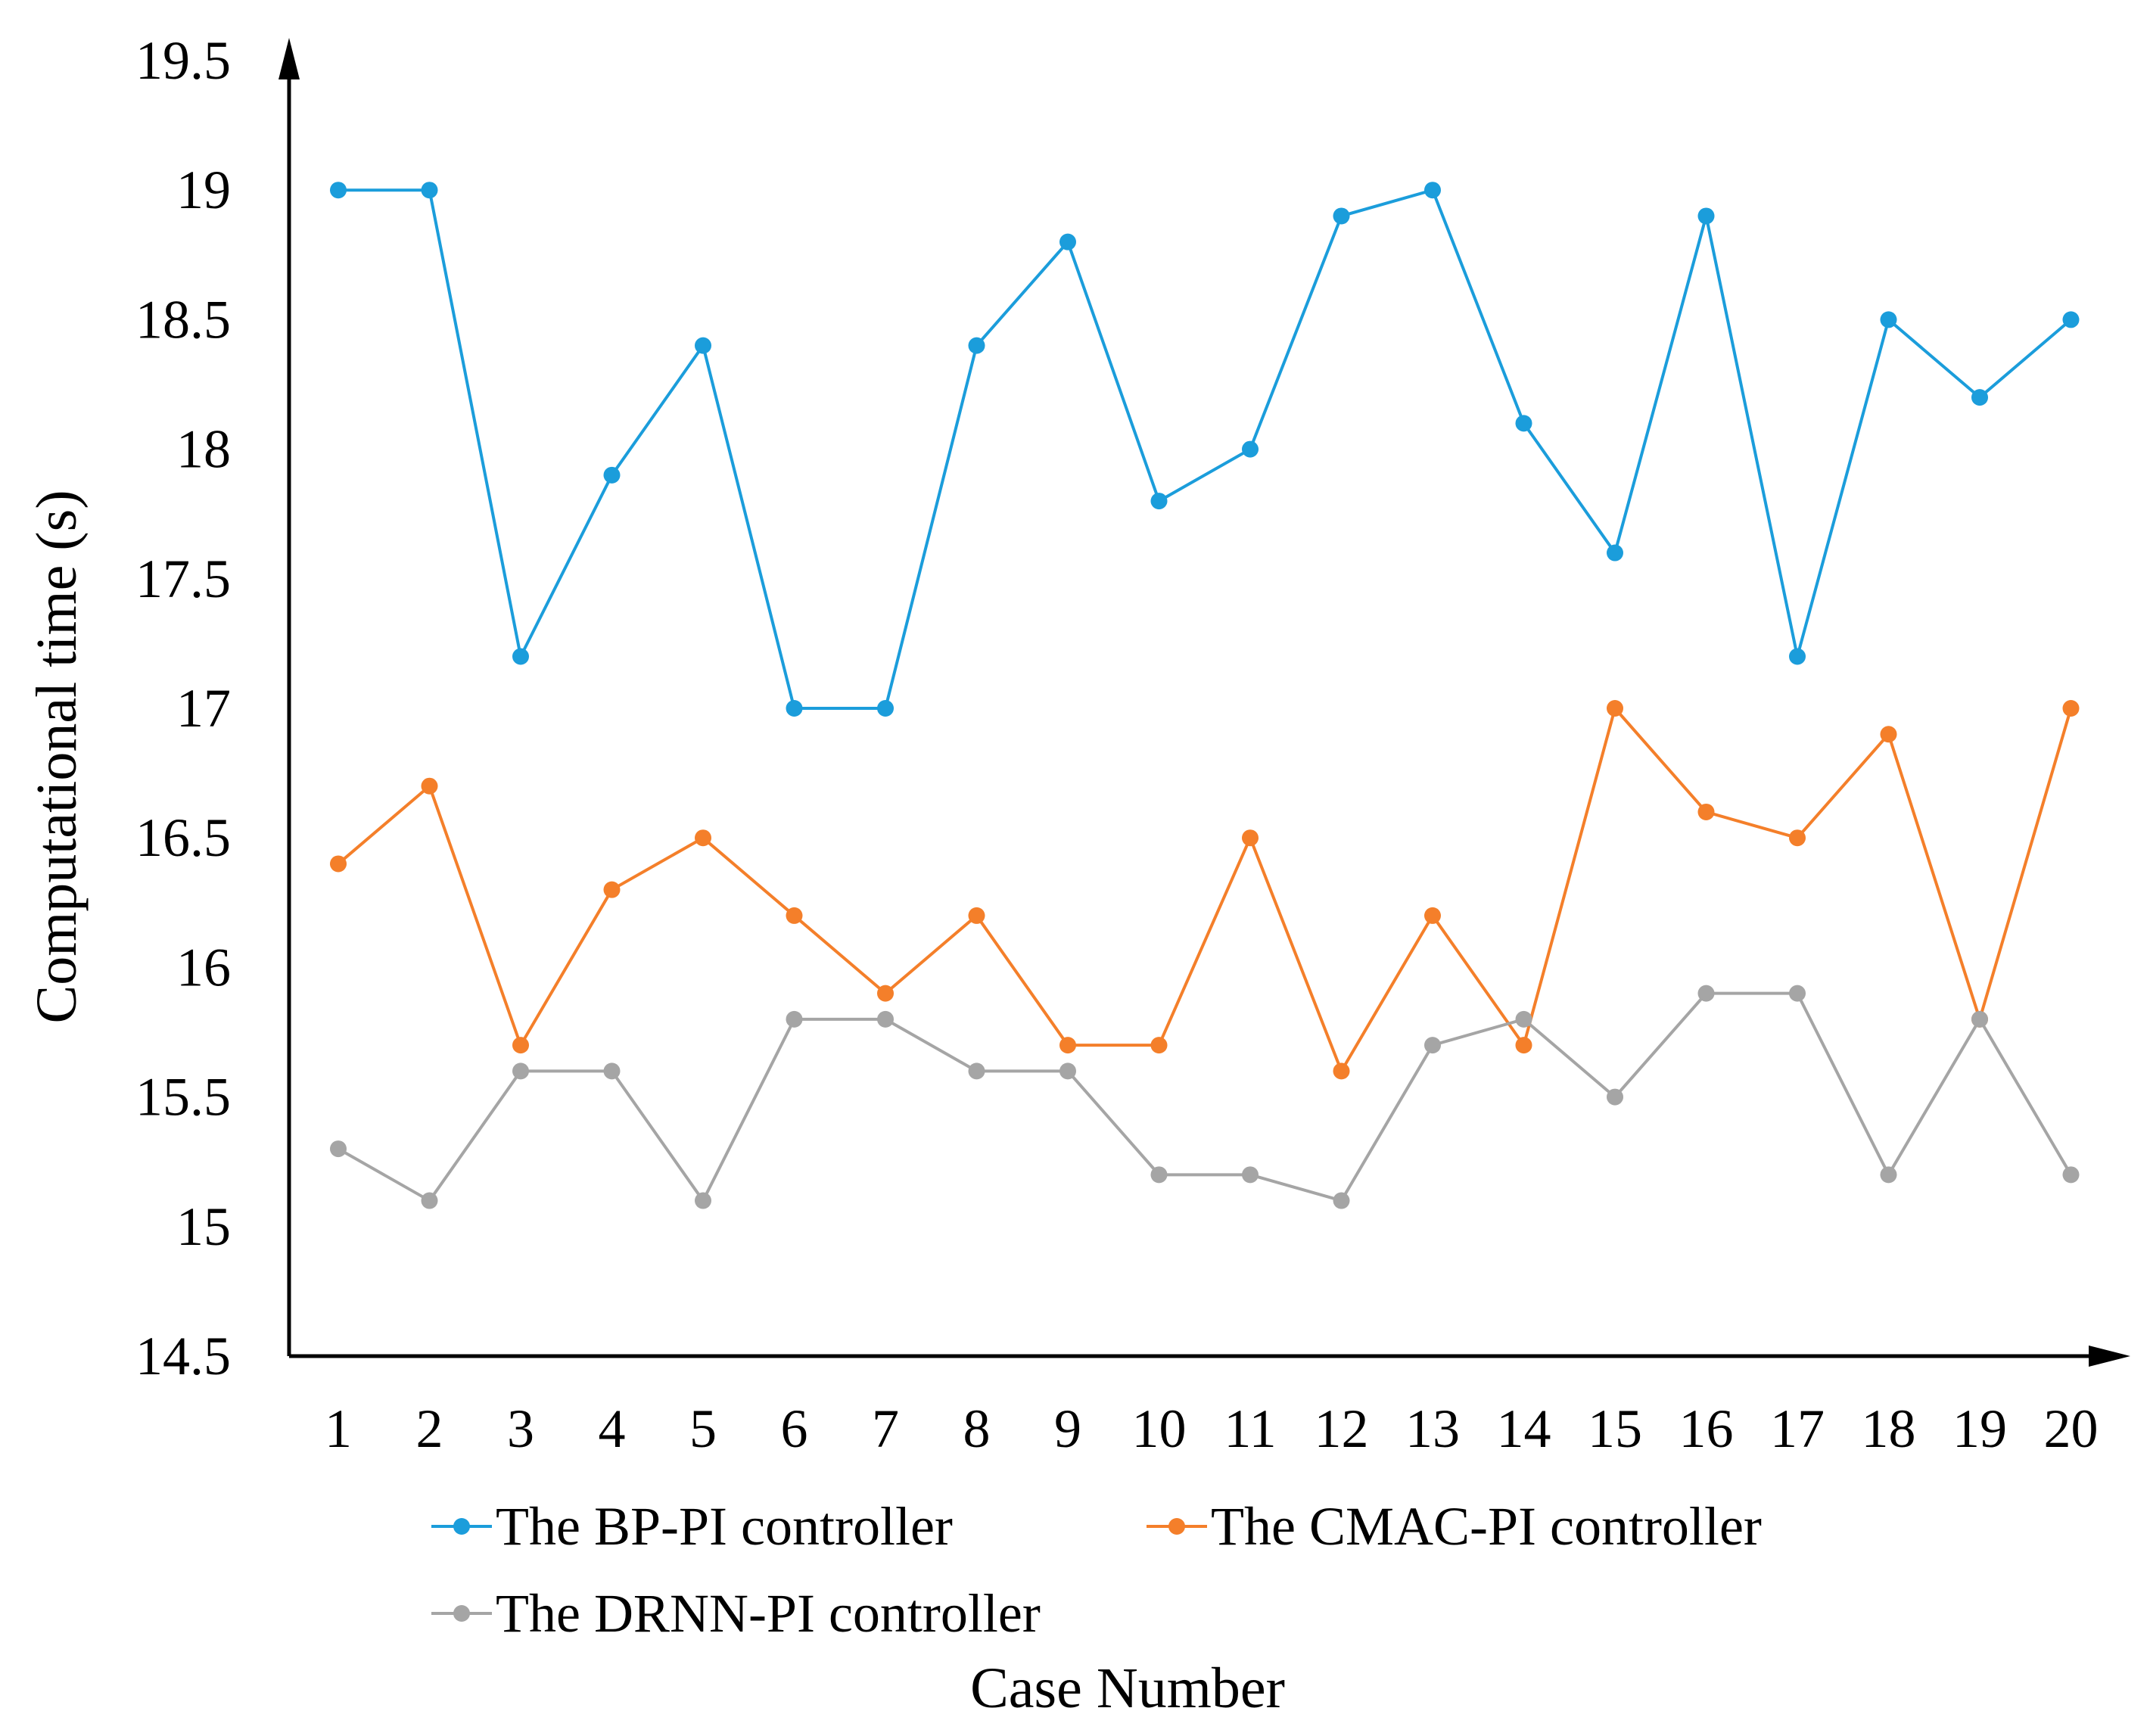 The image size is (2150, 1736). What do you see at coordinates (885, 1428) in the screenshot?
I see `x-tick-label: 7` at bounding box center [885, 1428].